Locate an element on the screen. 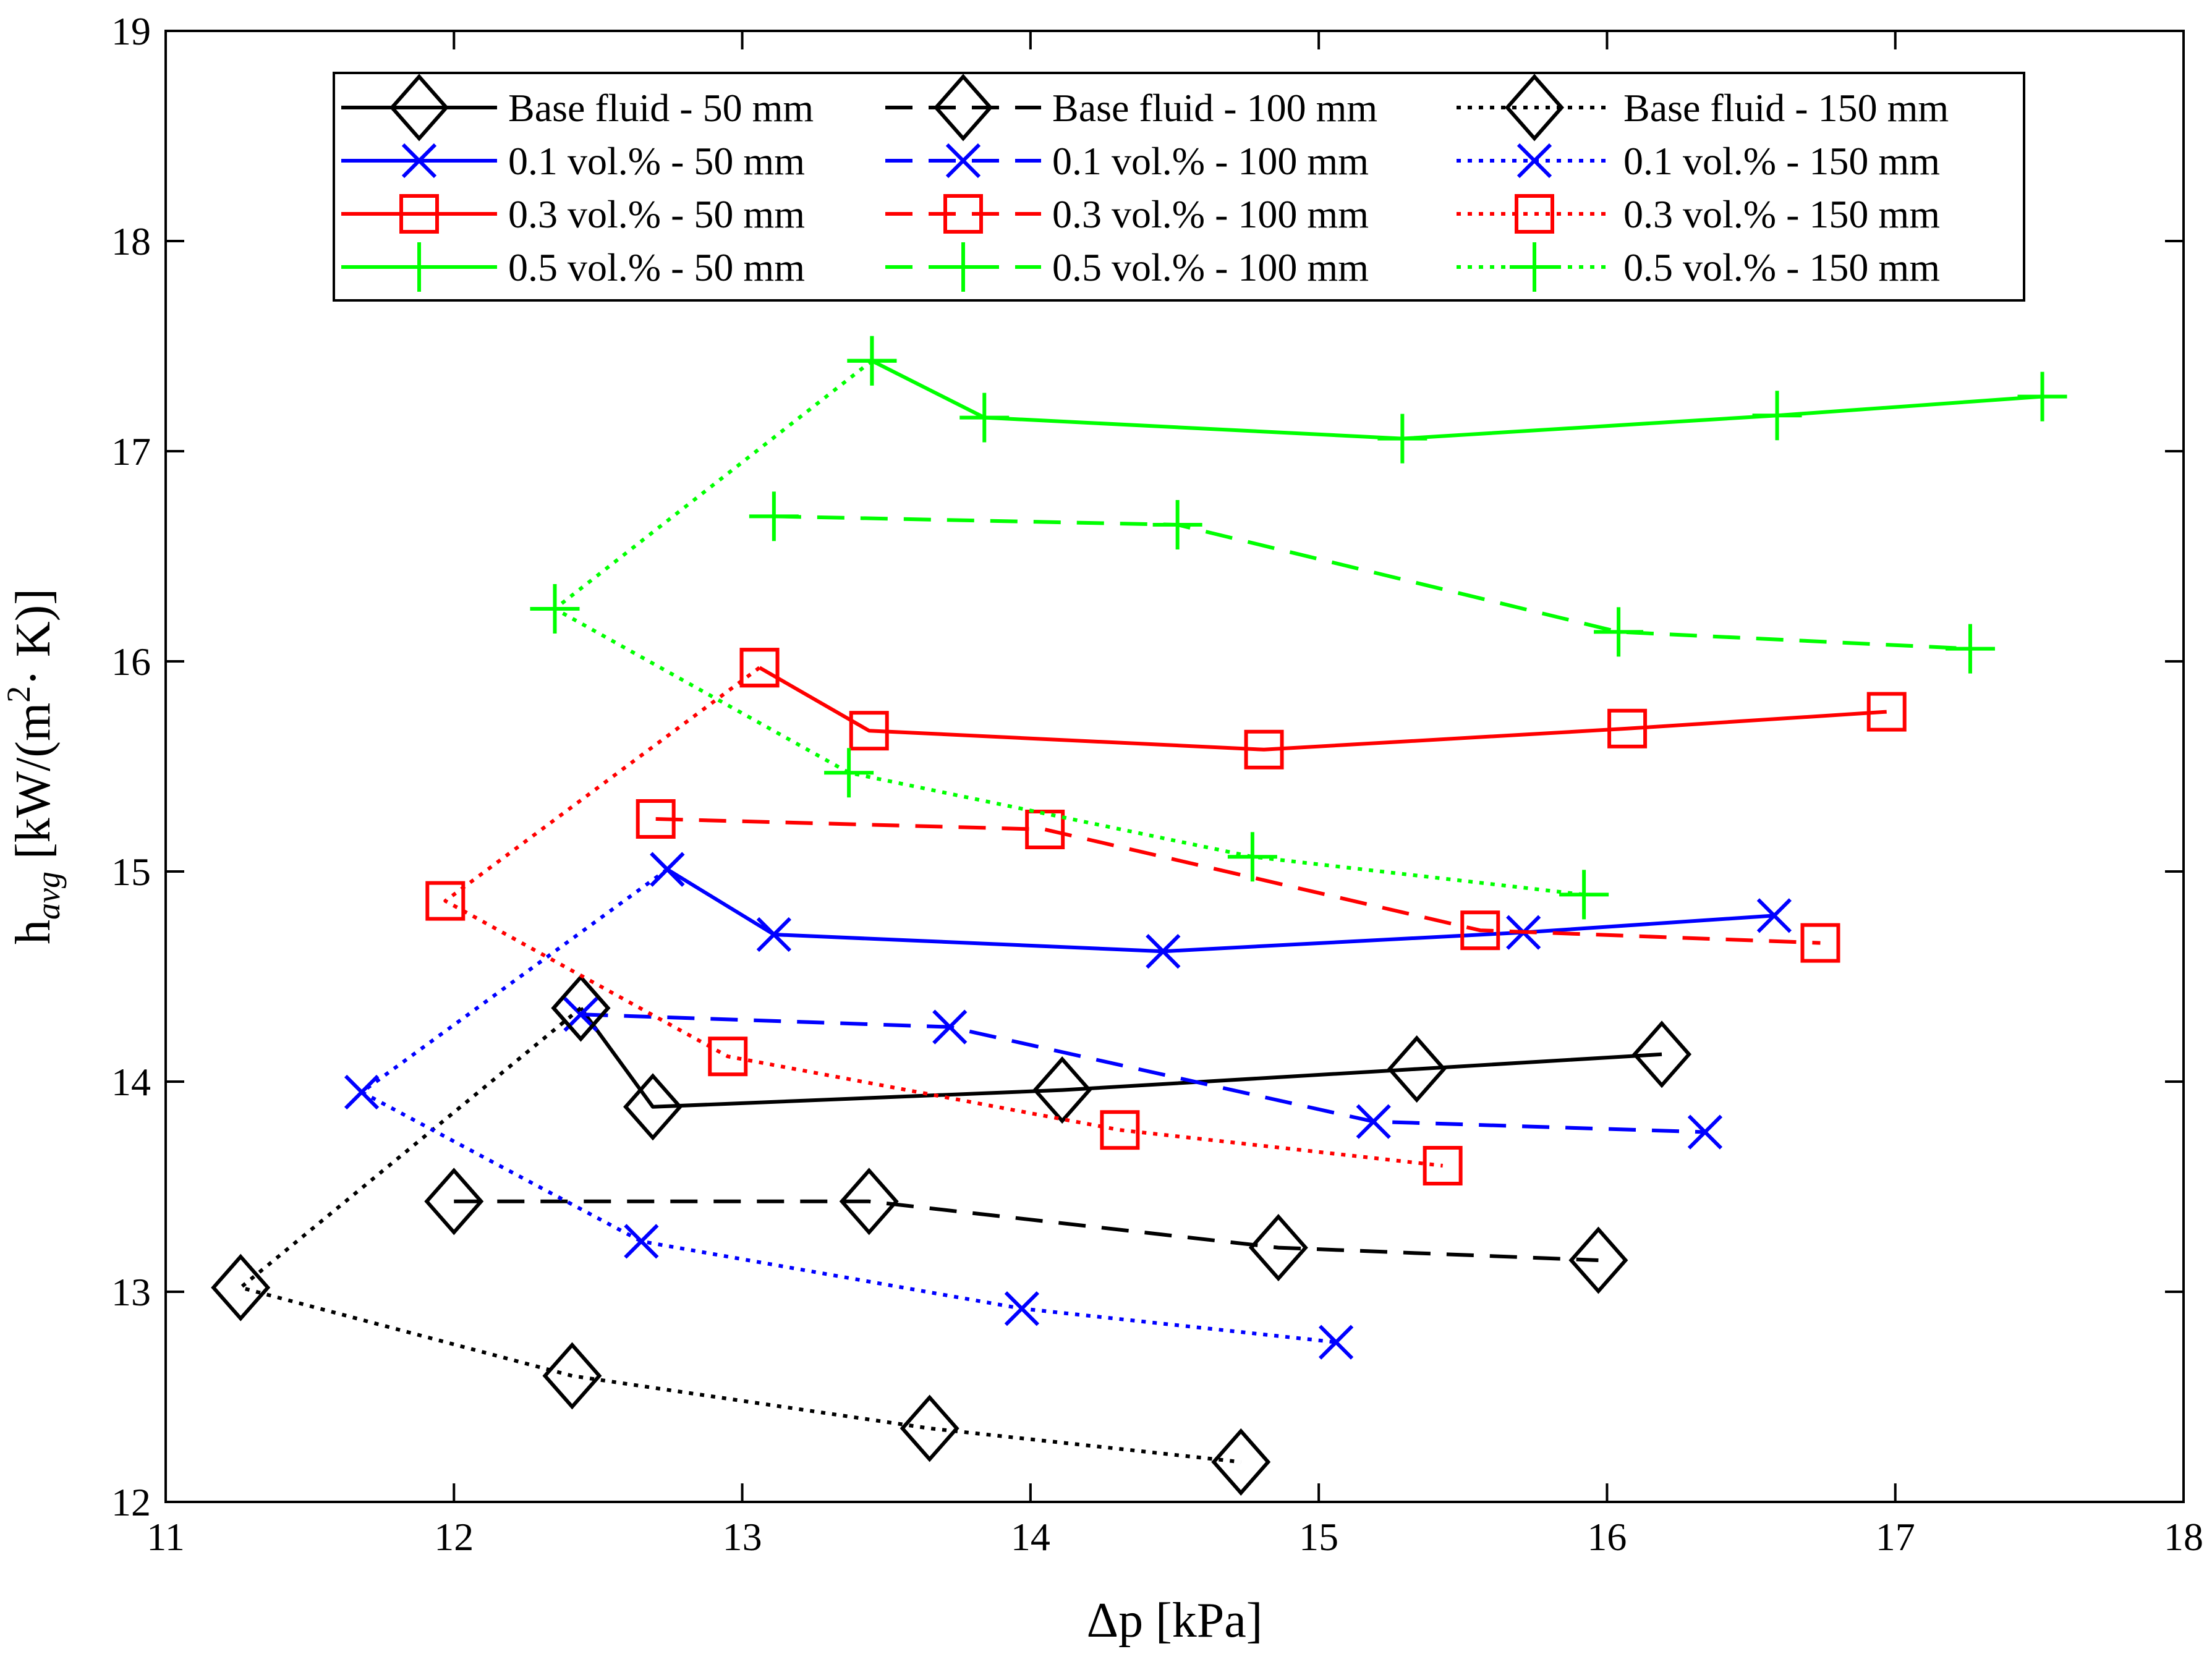 This screenshot has width=2212, height=1662. legend-label: 0.1 vol.% - 150 mm is located at coordinates (1781, 161).